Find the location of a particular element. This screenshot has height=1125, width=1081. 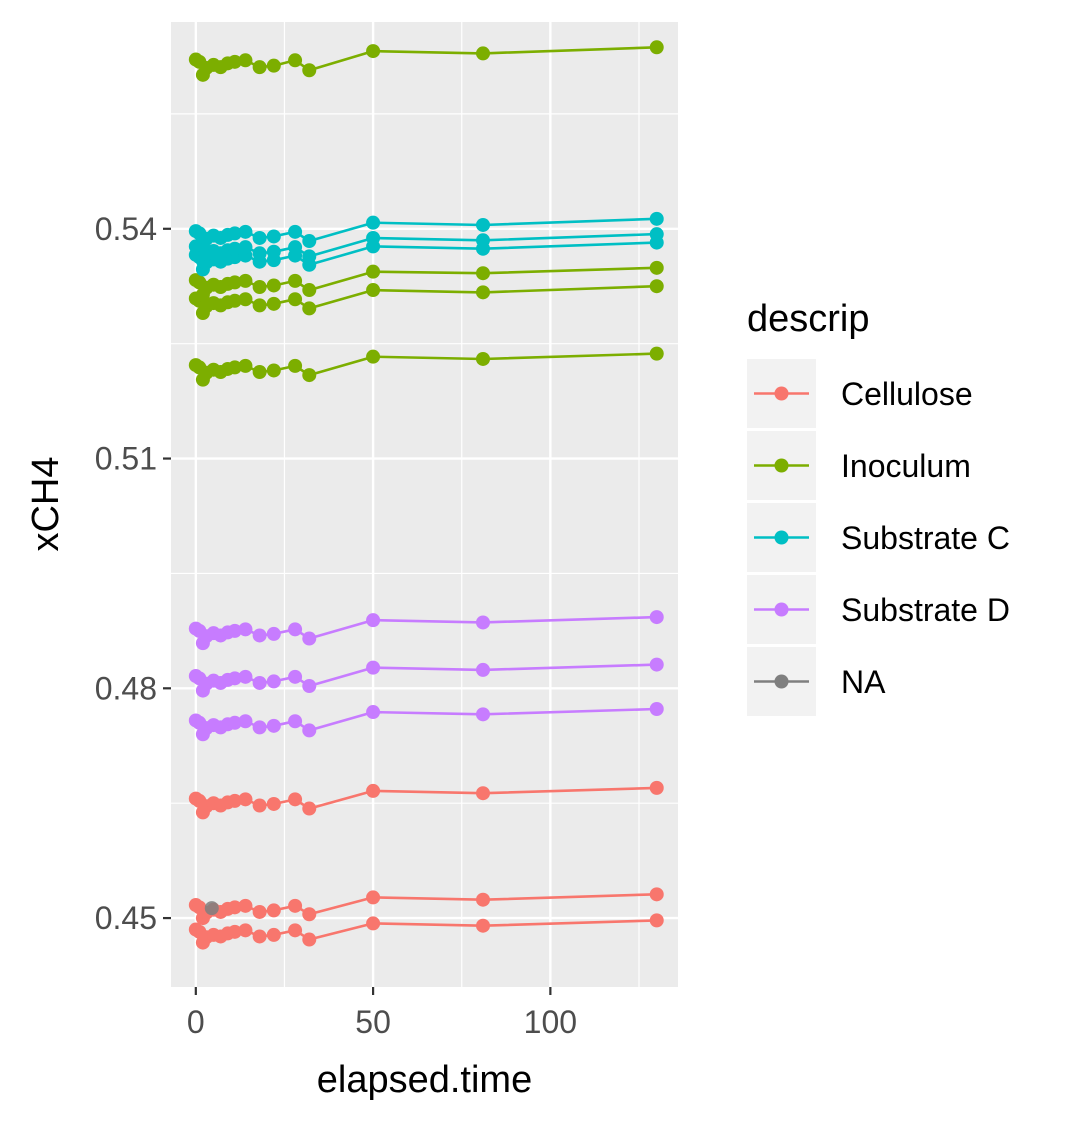

legend-label: Substrate C is located at coordinates (925, 538).